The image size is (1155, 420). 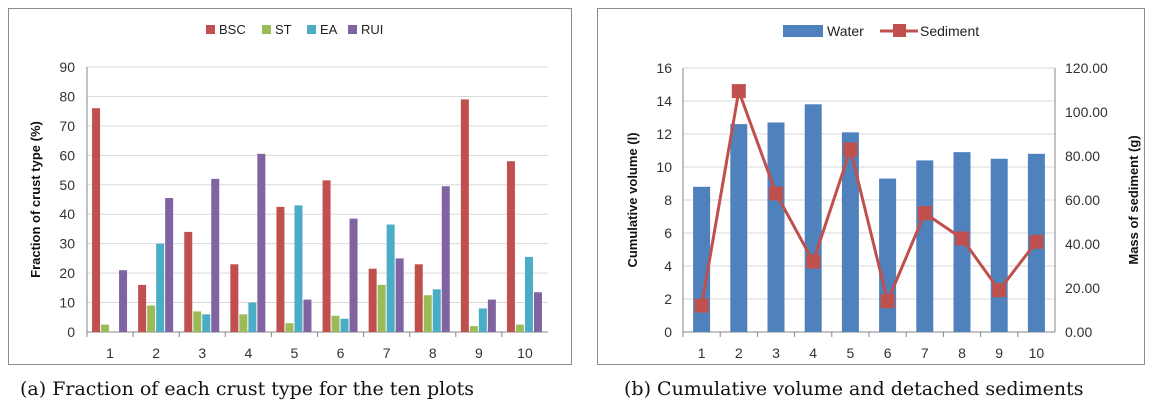 What do you see at coordinates (311, 29) in the screenshot?
I see `legend-a-swatch-ea` at bounding box center [311, 29].